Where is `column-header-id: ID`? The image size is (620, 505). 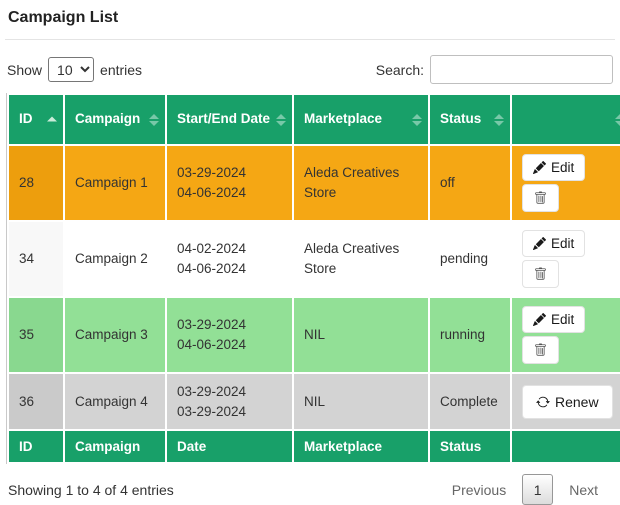 column-header-id: ID is located at coordinates (36, 119).